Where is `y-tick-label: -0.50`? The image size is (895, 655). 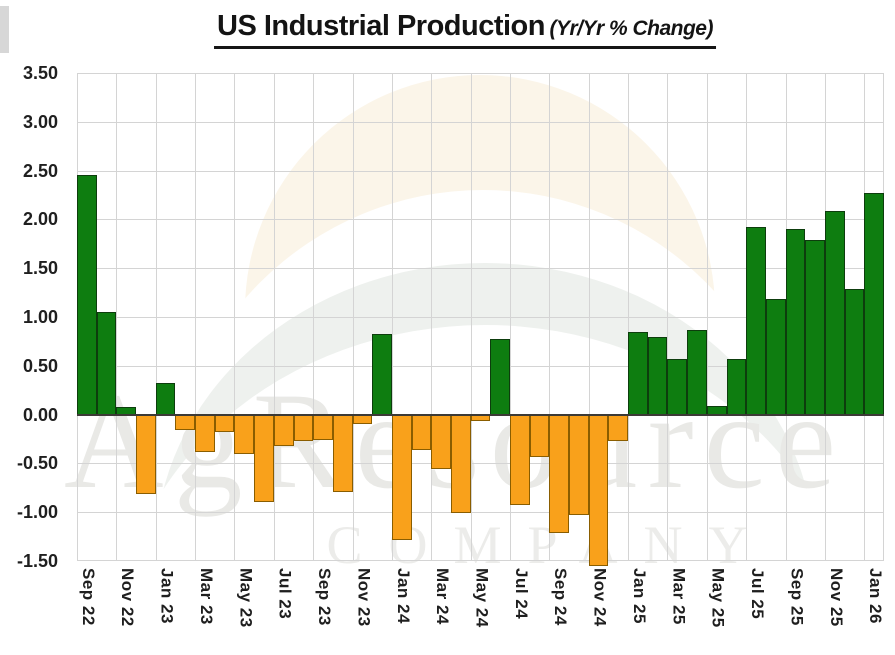
y-tick-label: -0.50 is located at coordinates (37, 463).